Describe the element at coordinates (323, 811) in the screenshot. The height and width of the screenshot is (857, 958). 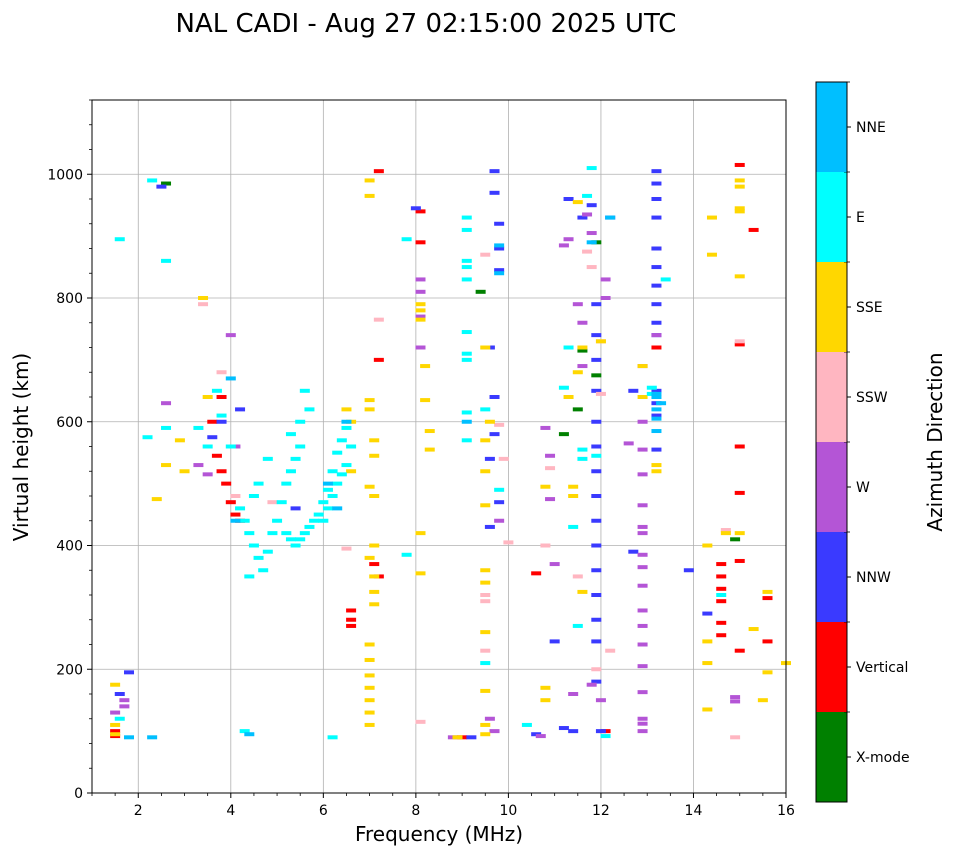
I see `x-tick-label: 6` at that location.